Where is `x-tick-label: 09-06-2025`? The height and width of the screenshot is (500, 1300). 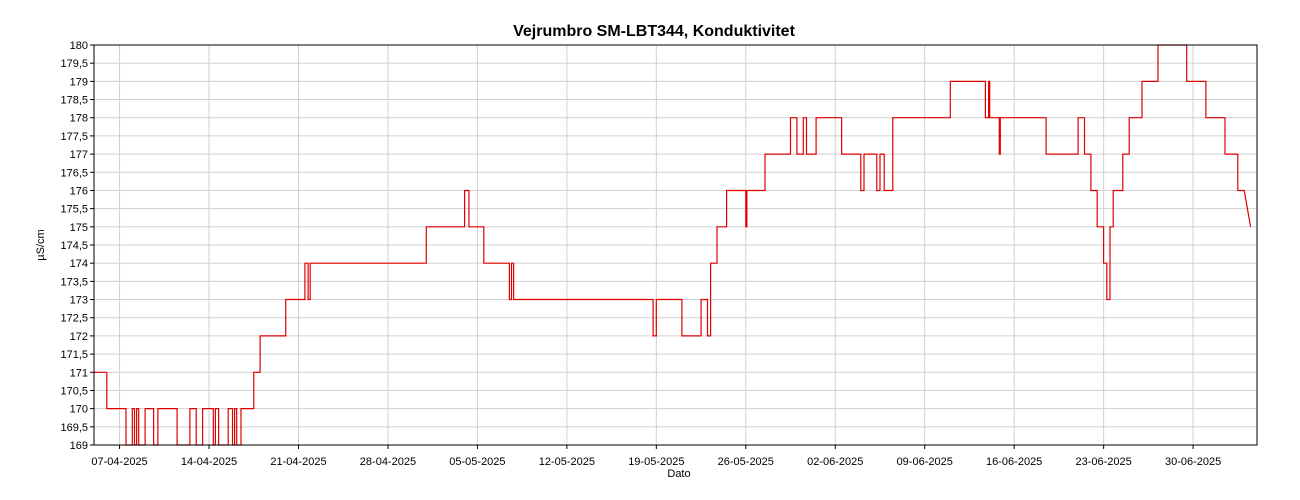
x-tick-label: 09-06-2025 is located at coordinates (925, 462).